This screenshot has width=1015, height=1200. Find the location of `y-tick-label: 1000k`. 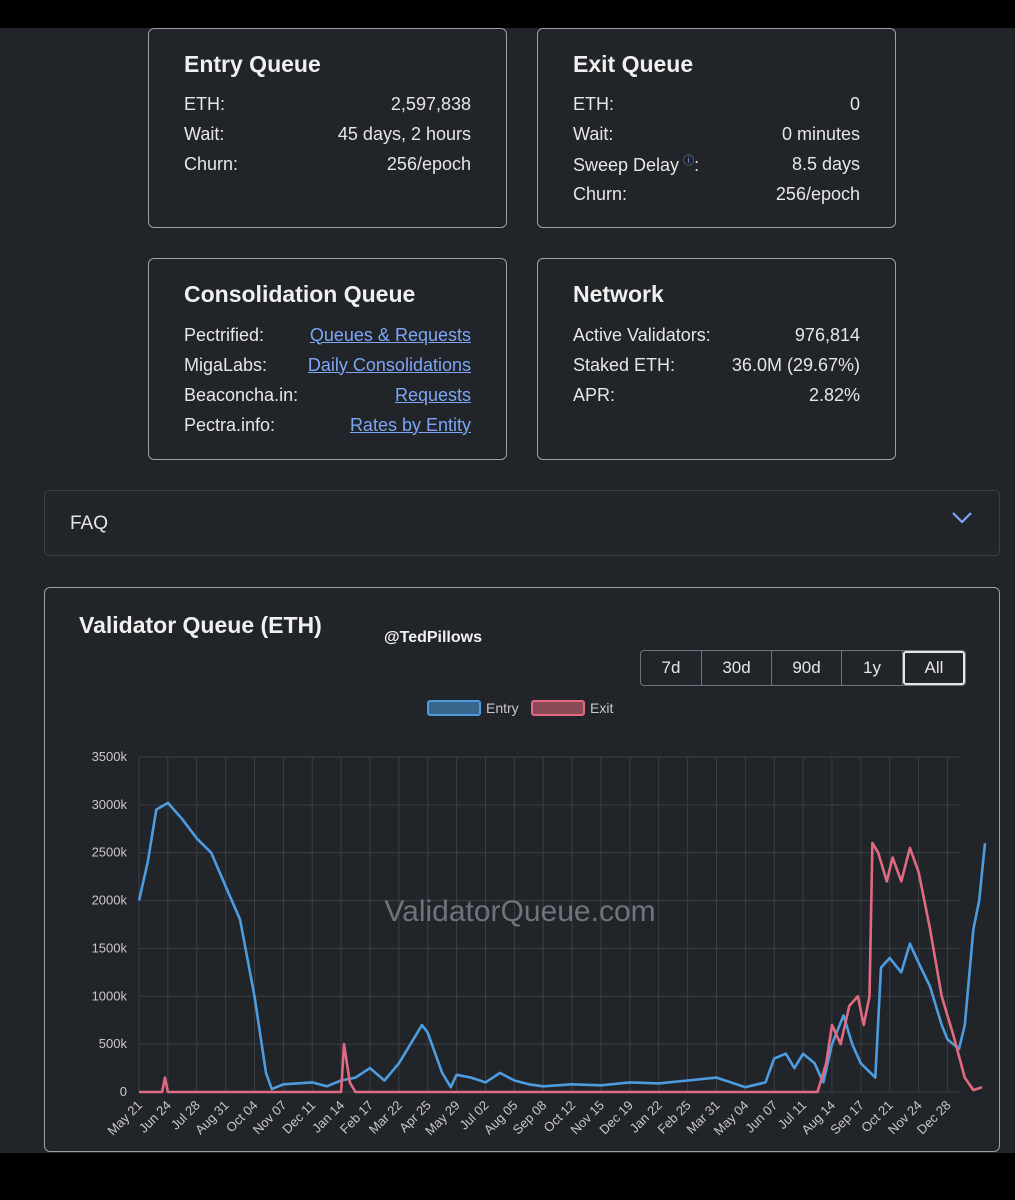

y-tick-label: 1000k is located at coordinates (110, 995).